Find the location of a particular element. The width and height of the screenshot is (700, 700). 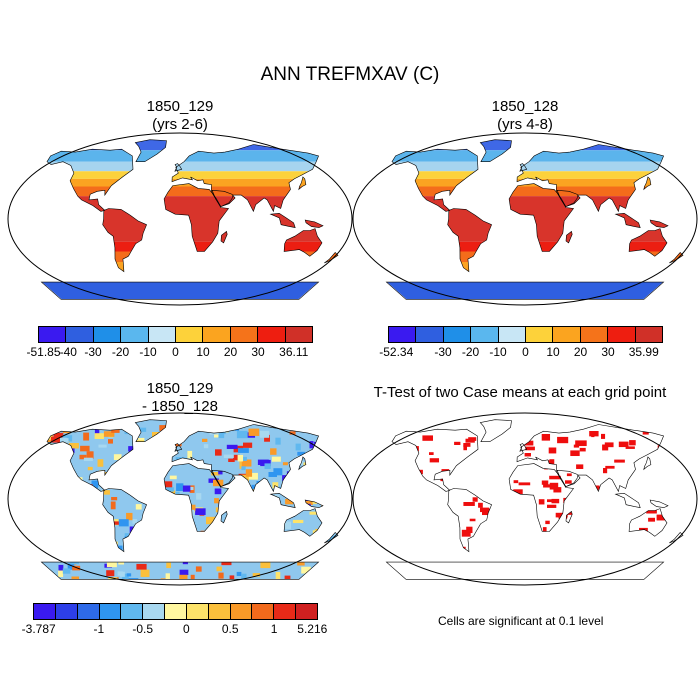

colorbar-1850-129-labels: -51.85 -40 -30 -20 -10 0 10 20 30 36.11 is located at coordinates (169, 353).